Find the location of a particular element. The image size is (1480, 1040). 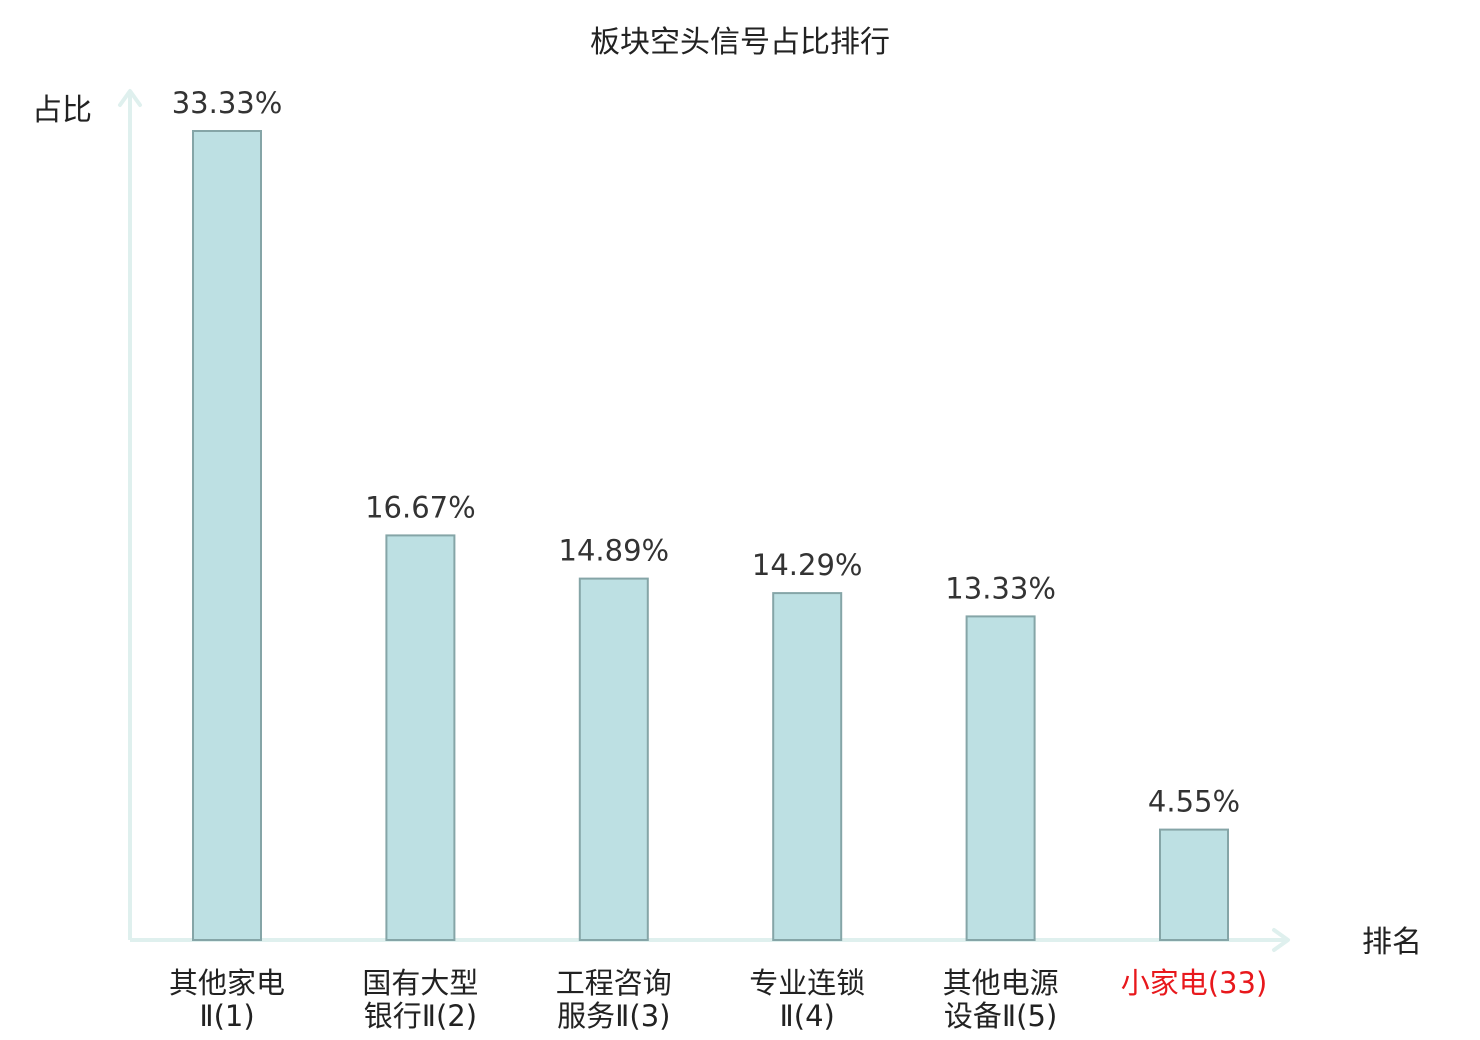

category-label: 其他家电 Ⅱ(1) is located at coordinates (227, 999).